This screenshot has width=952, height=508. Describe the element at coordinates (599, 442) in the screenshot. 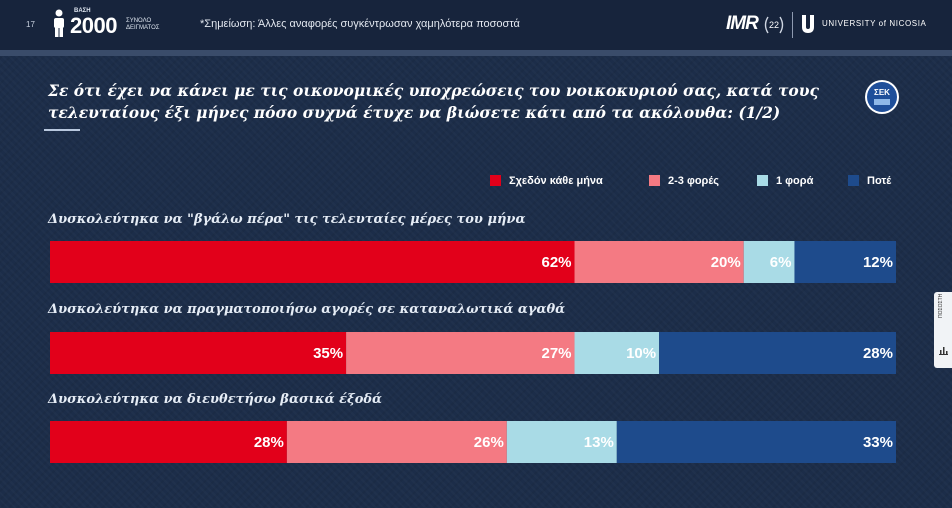

I see `value-label-row2-series2: 13%` at that location.